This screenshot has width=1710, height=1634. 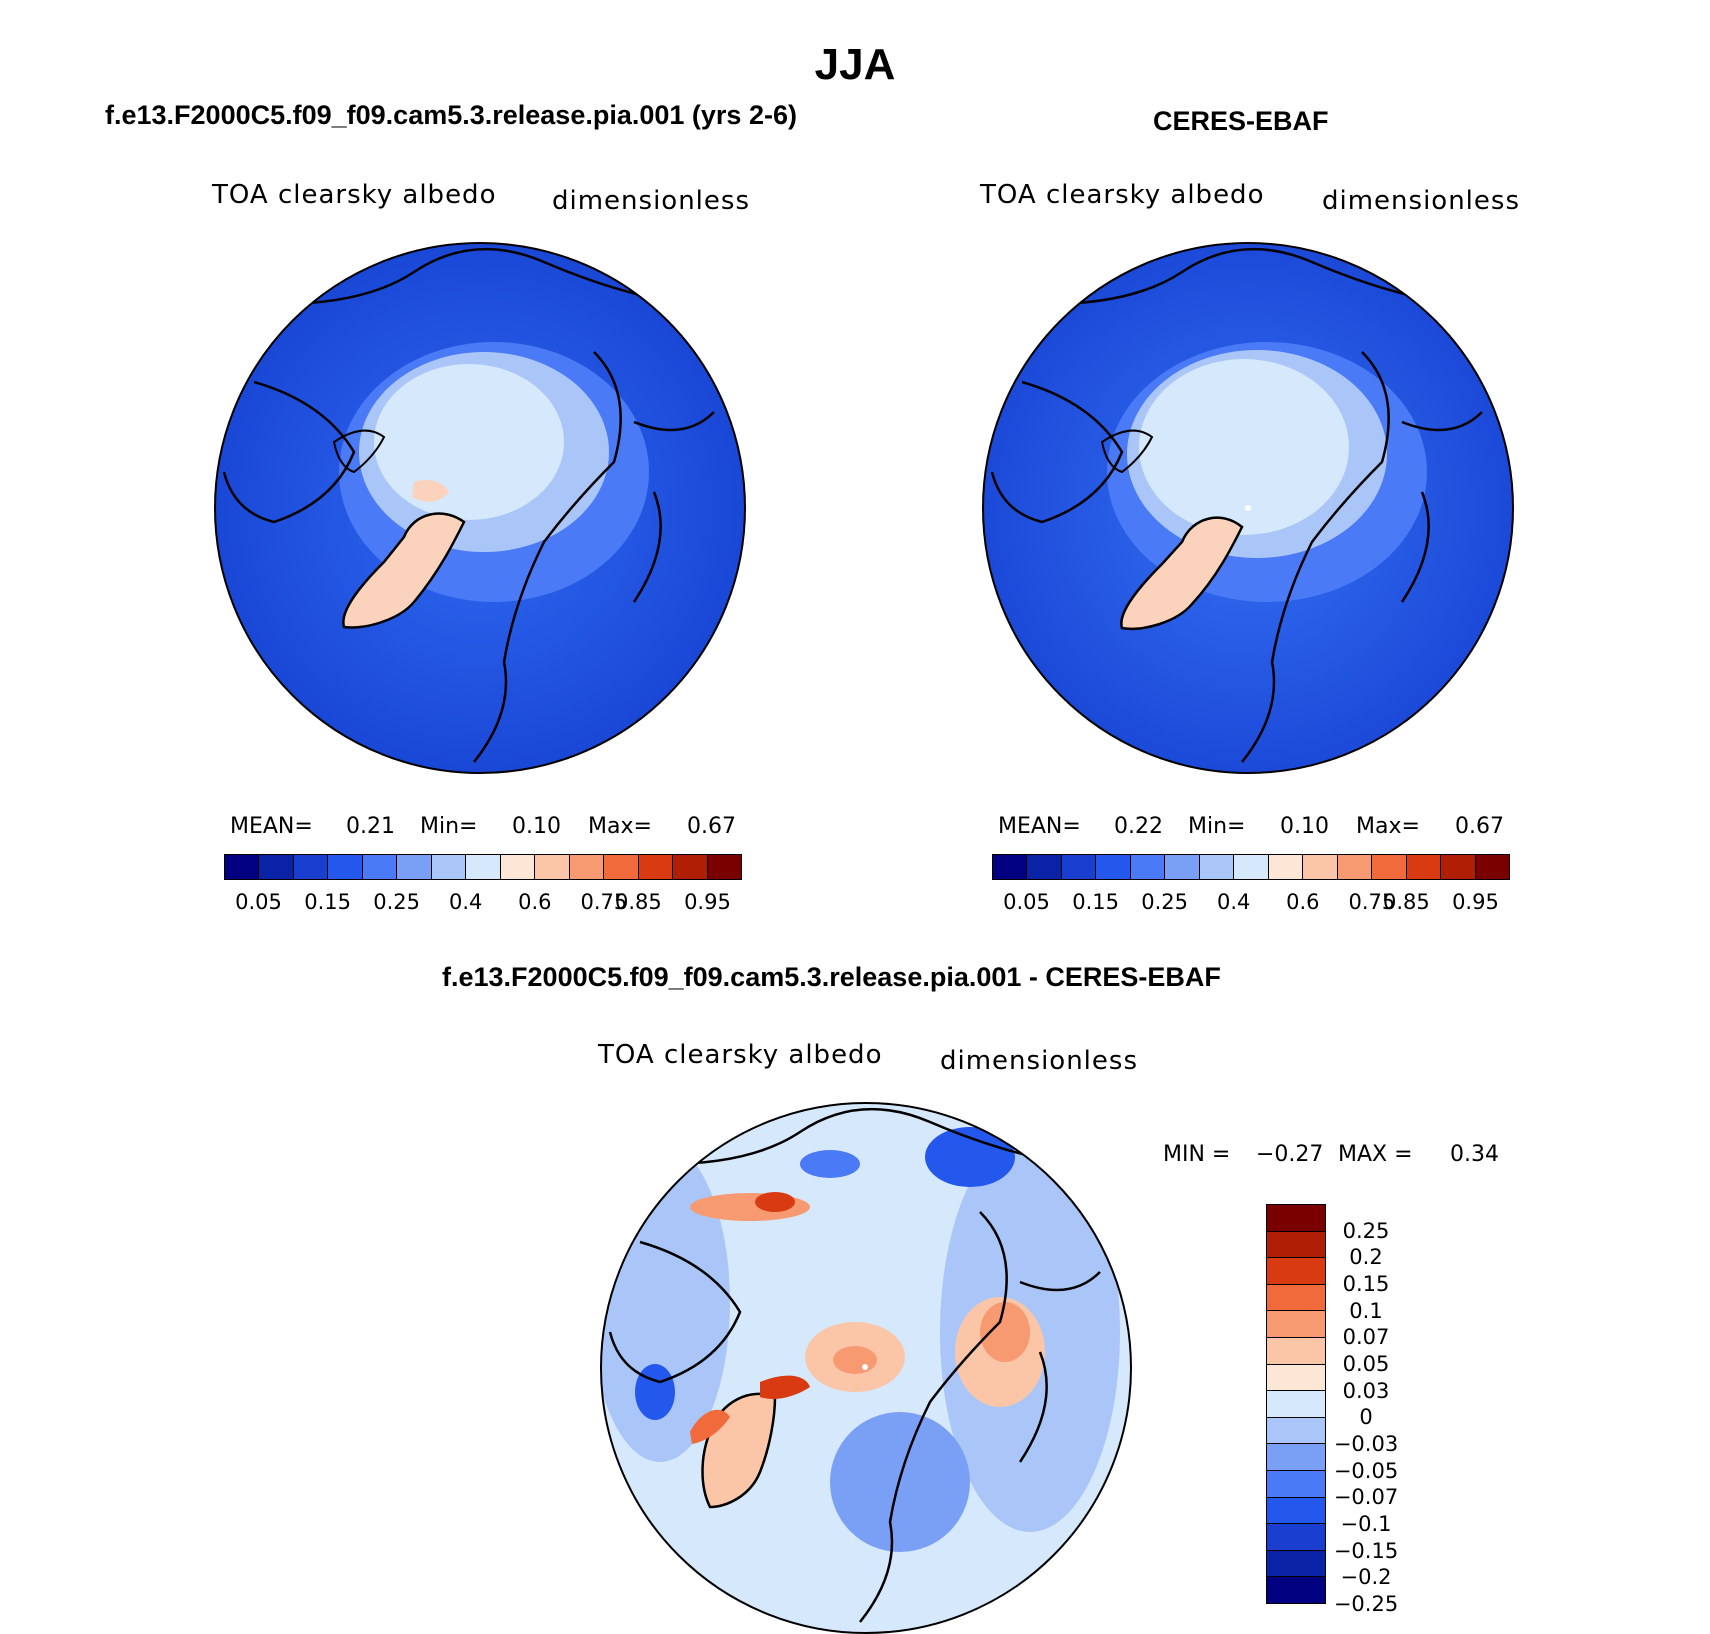 What do you see at coordinates (1366, 1390) in the screenshot?
I see `panel-3-colorbar-label: 0.03` at bounding box center [1366, 1390].